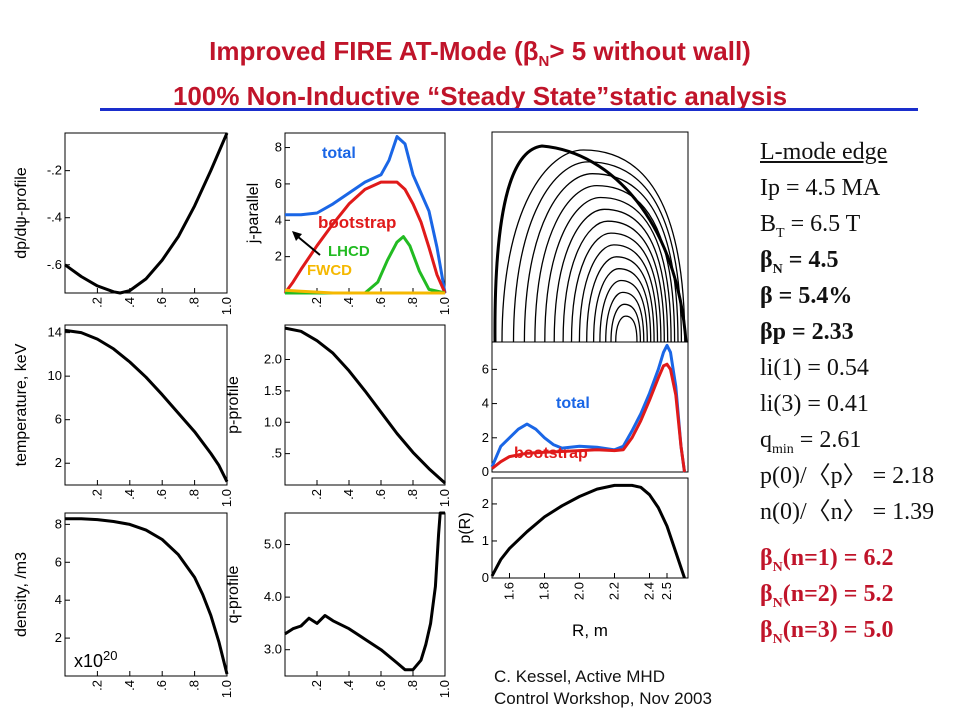  I want to click on param-betap: βp = 2.33, so click(807, 332).